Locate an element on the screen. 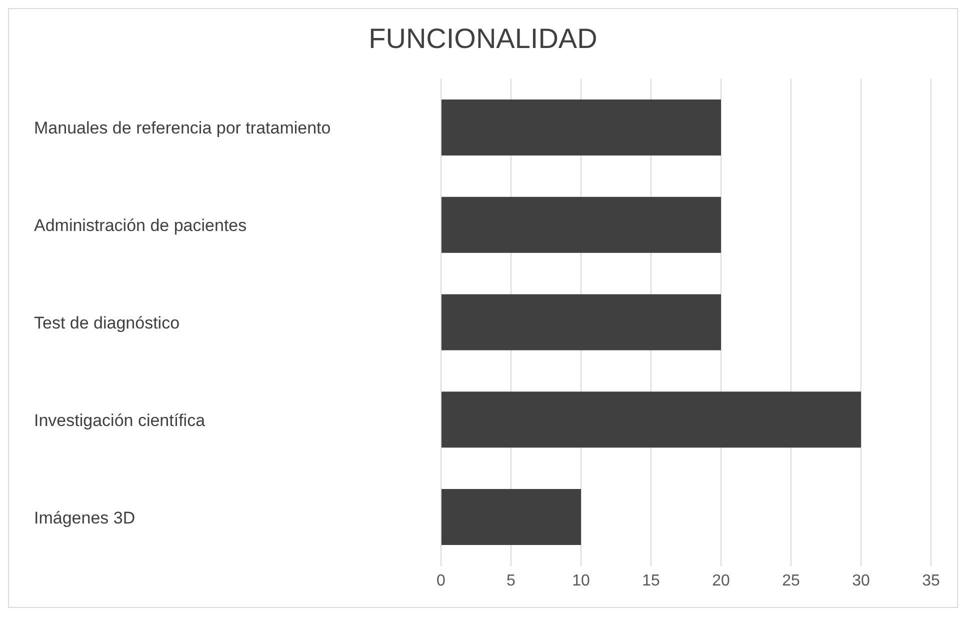 The height and width of the screenshot is (621, 968). x-tick-label: 20 is located at coordinates (721, 581).